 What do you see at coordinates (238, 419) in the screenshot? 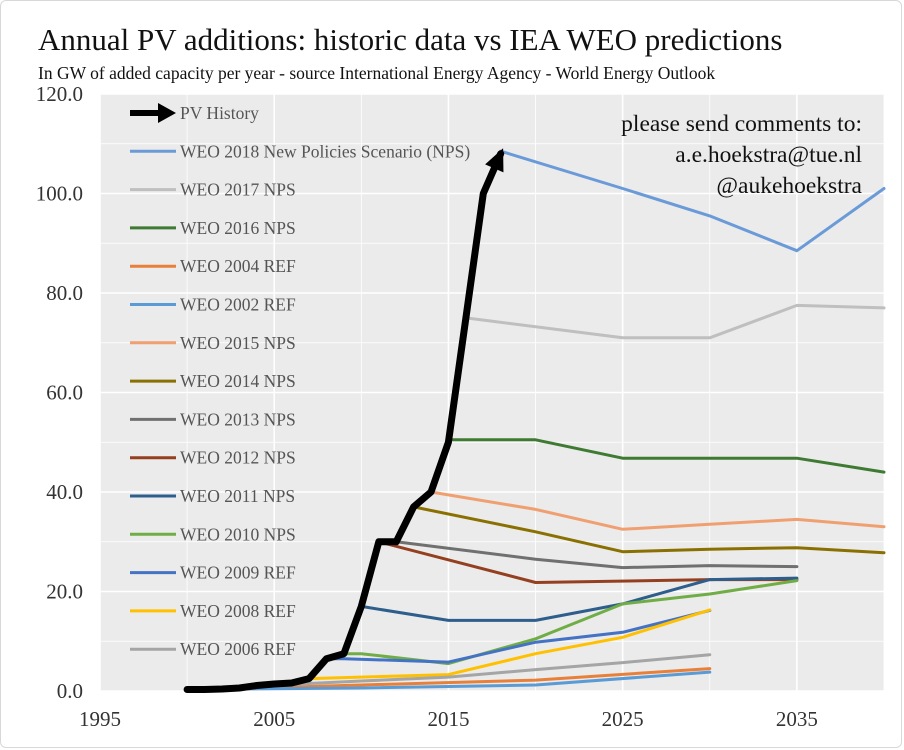
I see `legend-label: WEO 2013 NPS` at bounding box center [238, 419].